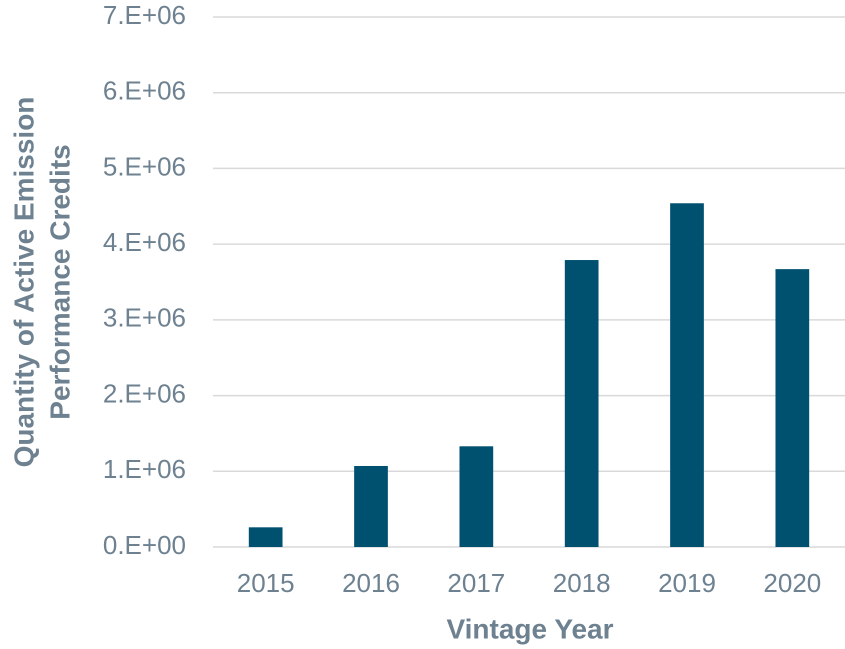  Describe the element at coordinates (144, 15) in the screenshot. I see `y-tick-label: 7.E+06` at that location.